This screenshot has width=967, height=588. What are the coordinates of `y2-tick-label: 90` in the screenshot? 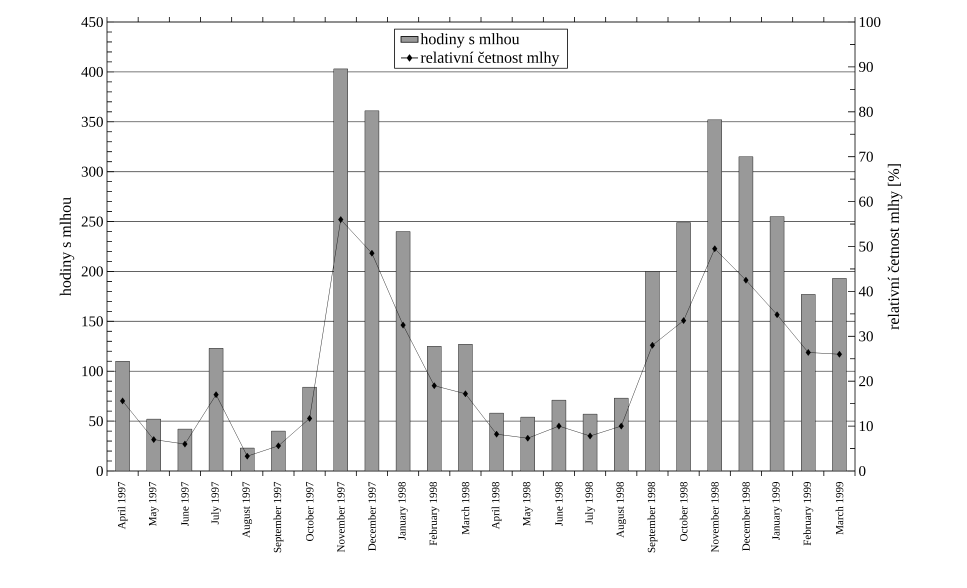 It's located at (866, 67).